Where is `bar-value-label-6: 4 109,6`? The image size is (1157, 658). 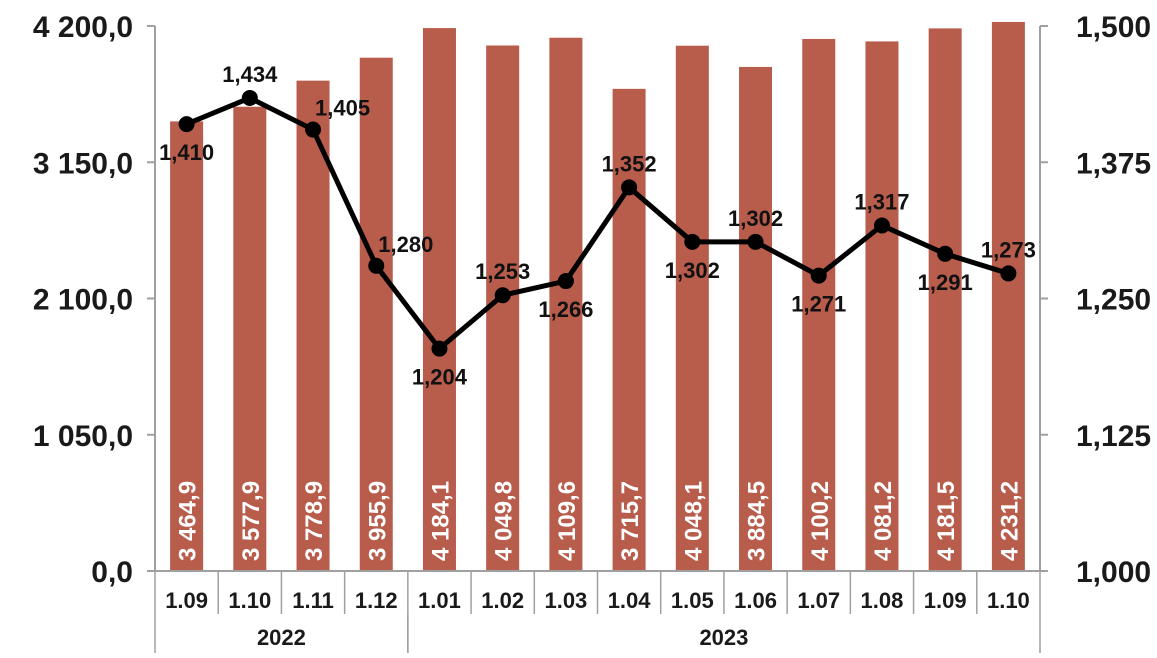 bar-value-label-6: 4 109,6 is located at coordinates (567, 521).